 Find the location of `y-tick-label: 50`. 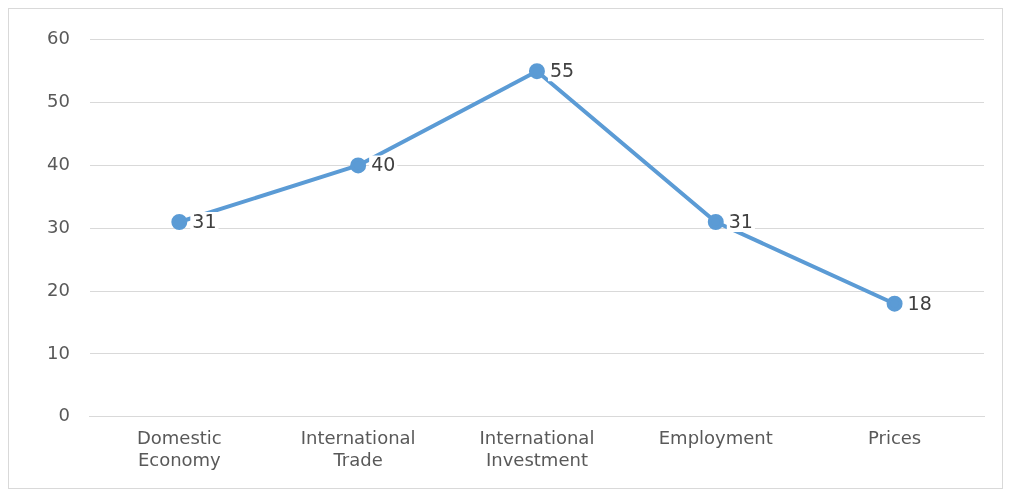

y-tick-label: 50 is located at coordinates (58, 101).